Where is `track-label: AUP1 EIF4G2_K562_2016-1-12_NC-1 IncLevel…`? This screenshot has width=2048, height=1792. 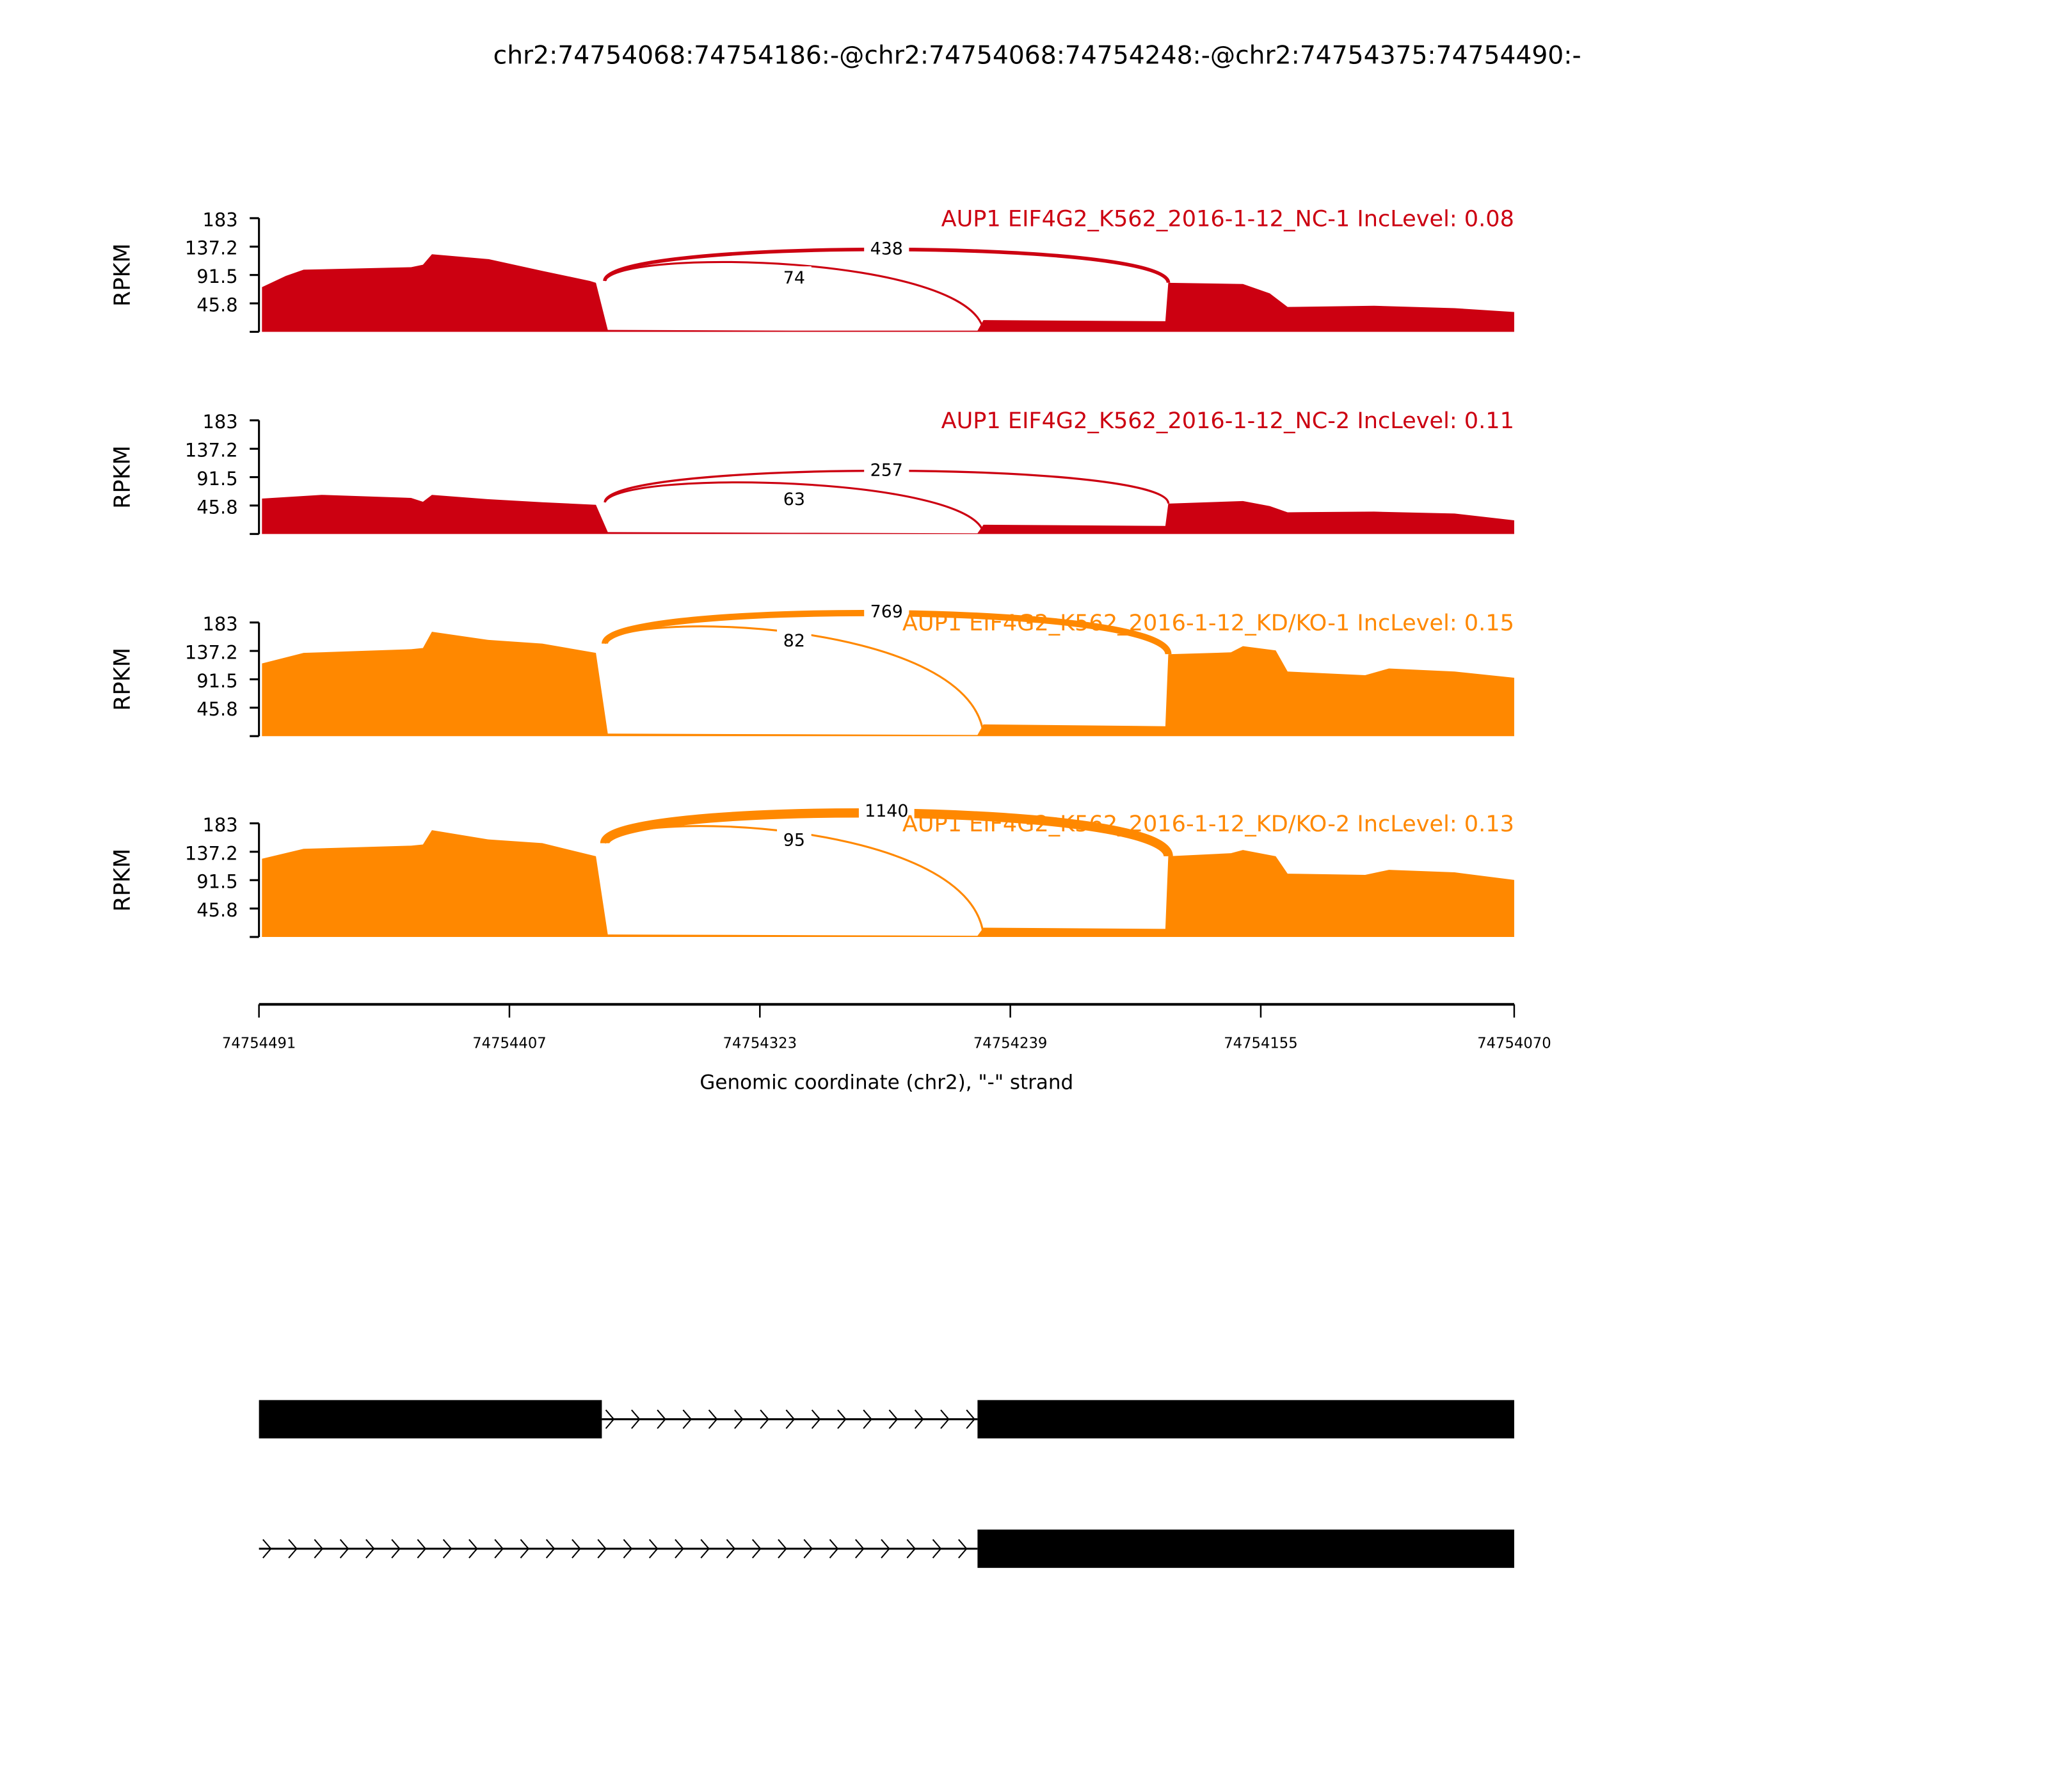
track-label: AUP1 EIF4G2_K562_2016-1-12_NC-1 IncLevel… is located at coordinates (1227, 218).